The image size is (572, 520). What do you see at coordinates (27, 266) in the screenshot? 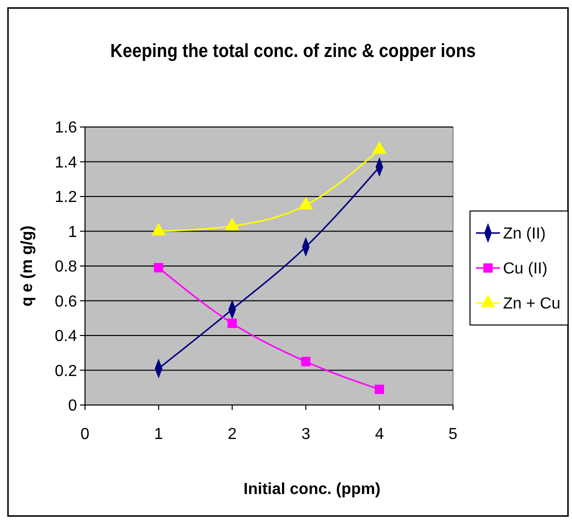
I see `y-axis-title: q e (m g/g)` at bounding box center [27, 266].